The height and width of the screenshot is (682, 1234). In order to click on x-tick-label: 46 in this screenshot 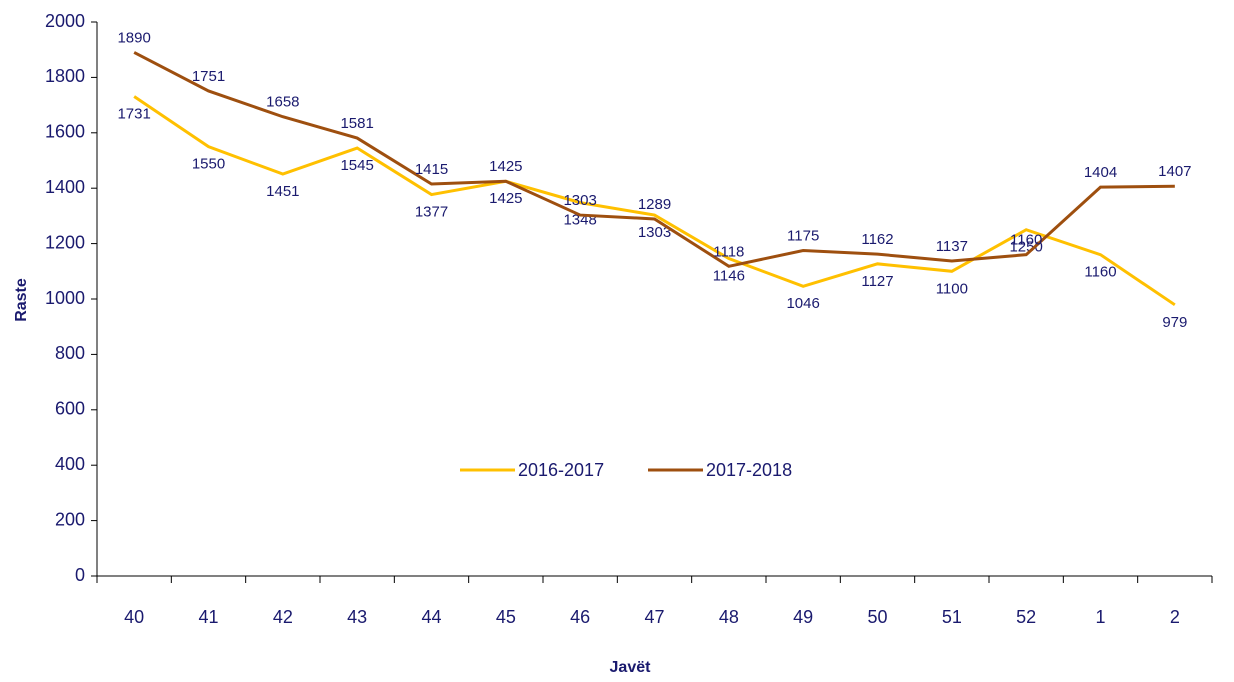, I will do `click(580, 617)`.